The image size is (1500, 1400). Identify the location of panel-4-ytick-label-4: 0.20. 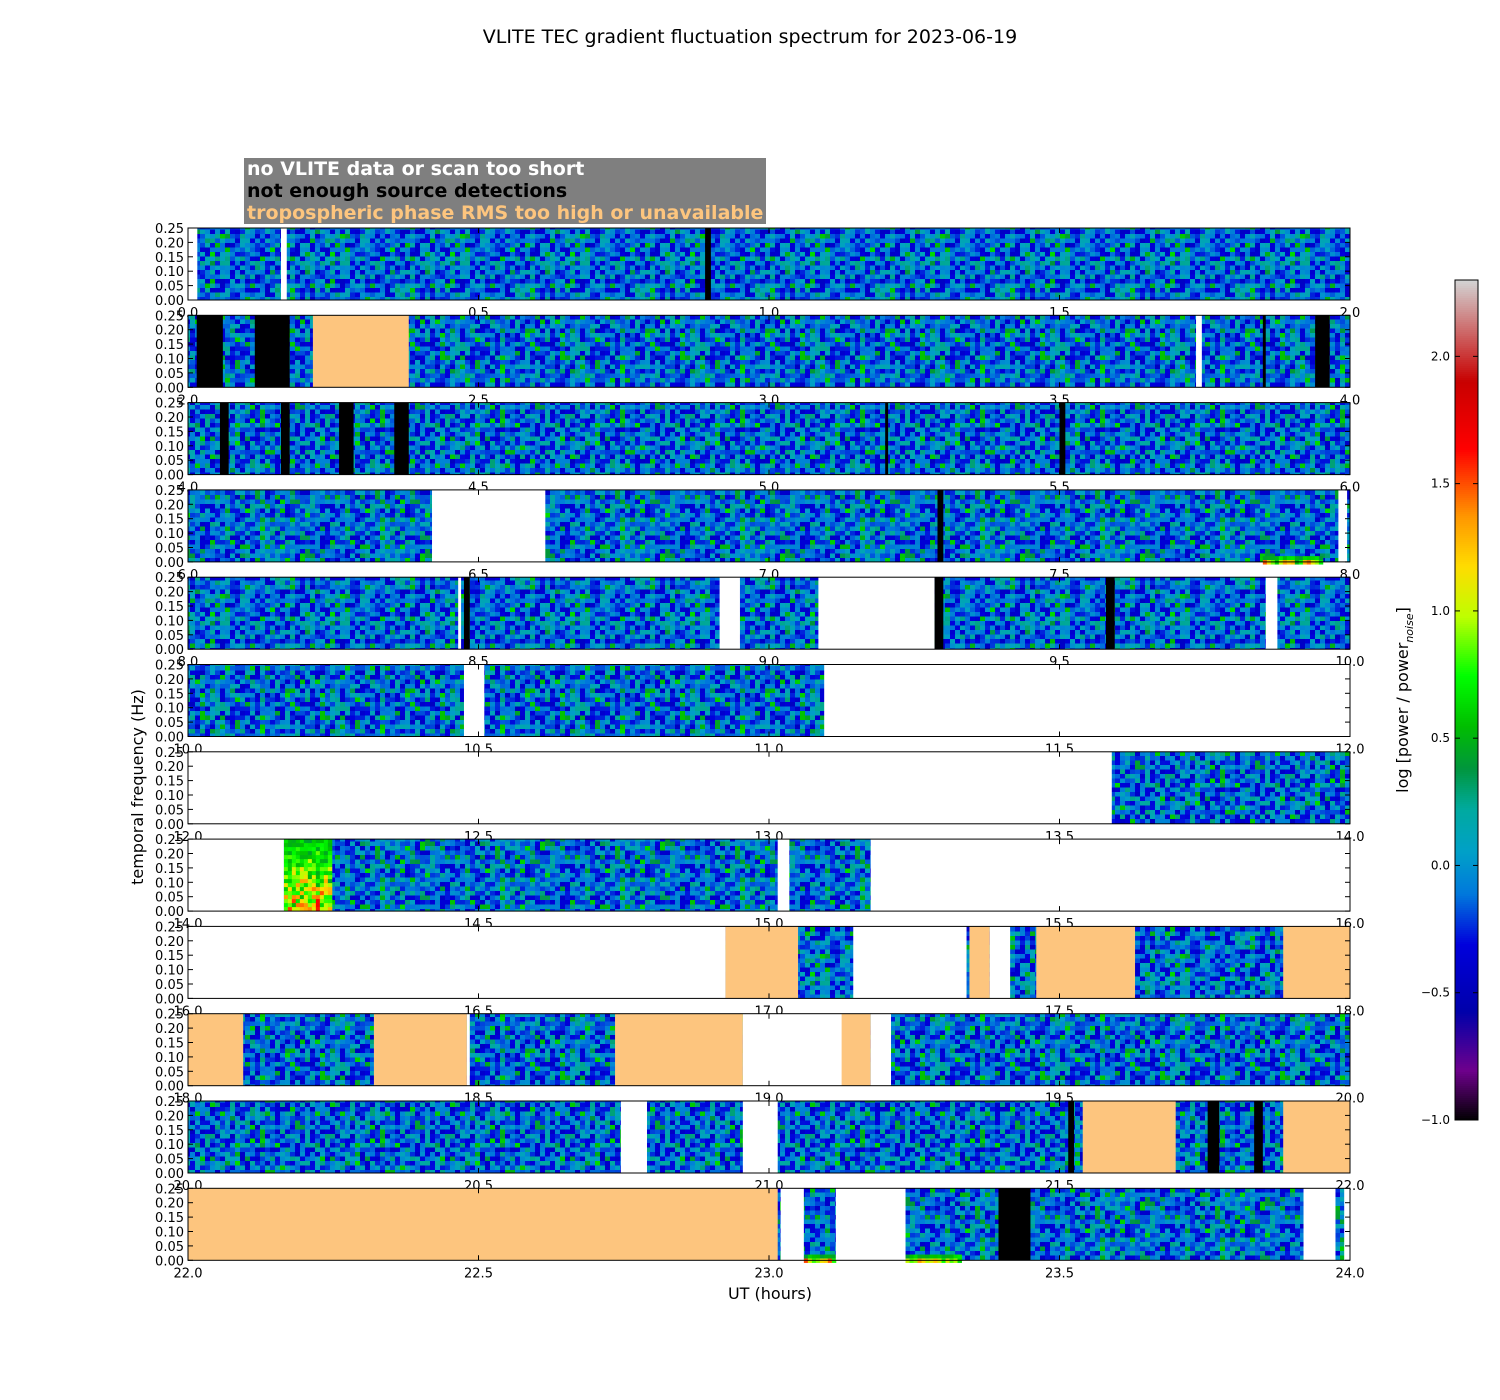
(169, 593).